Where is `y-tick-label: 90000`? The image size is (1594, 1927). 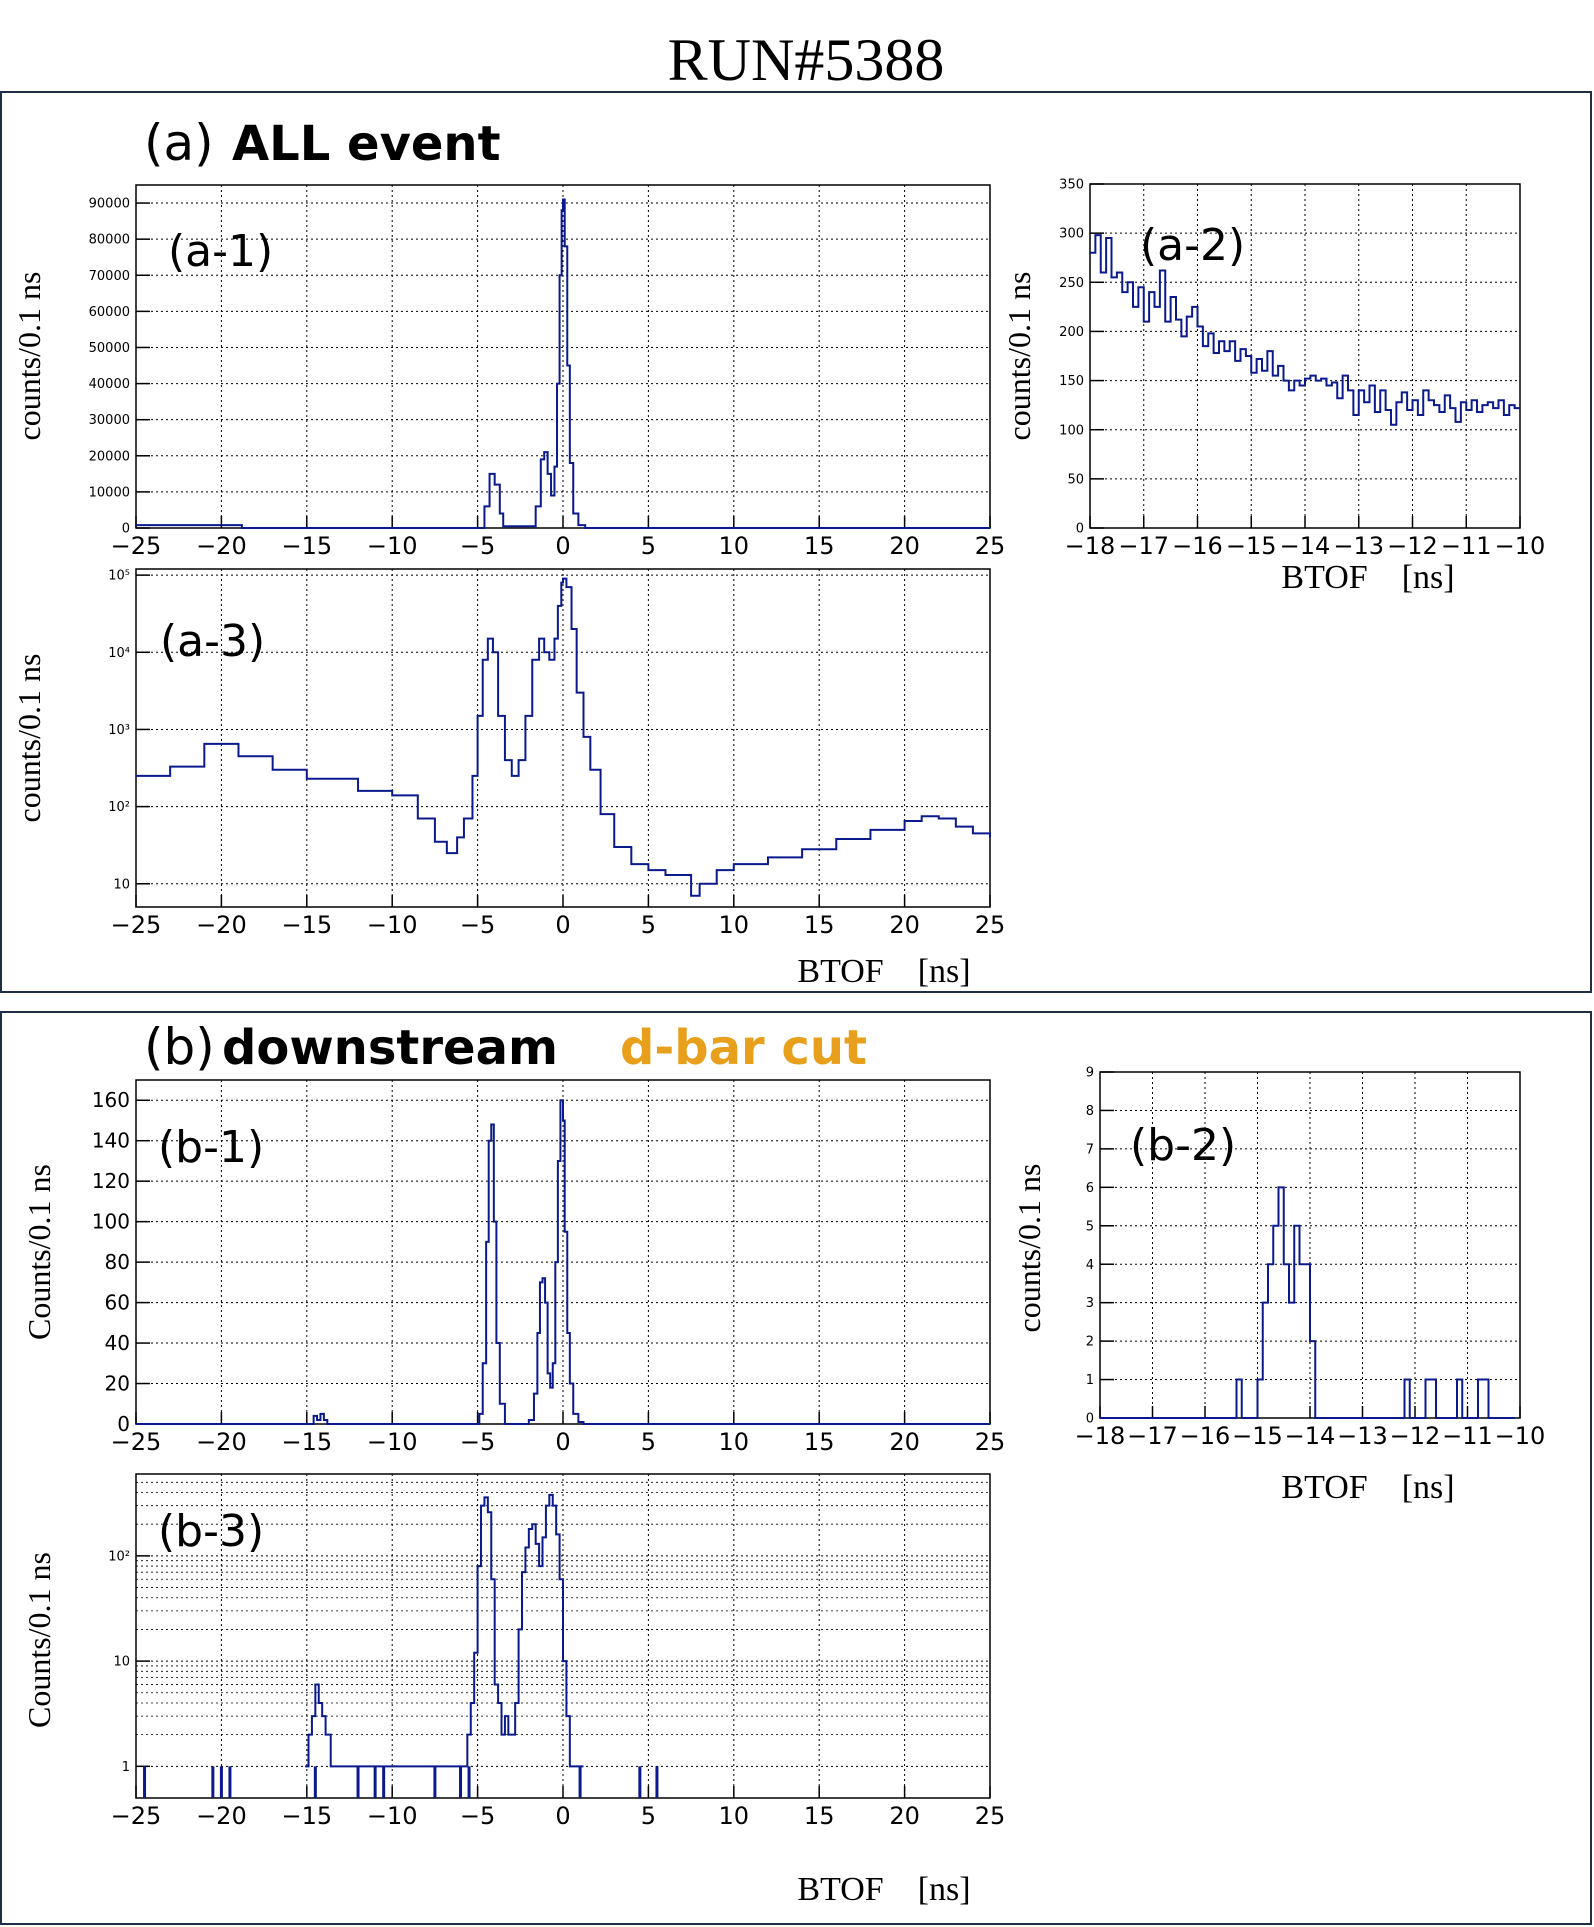 y-tick-label: 90000 is located at coordinates (109, 204).